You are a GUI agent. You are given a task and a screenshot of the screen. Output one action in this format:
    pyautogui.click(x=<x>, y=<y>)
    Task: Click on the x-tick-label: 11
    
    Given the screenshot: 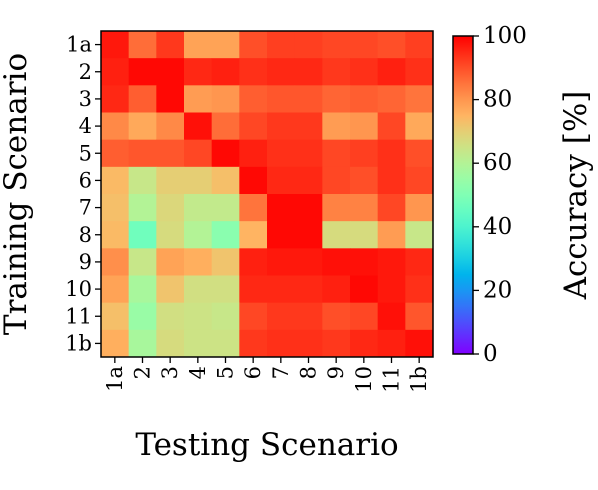 What is the action you would take?
    pyautogui.click(x=392, y=379)
    